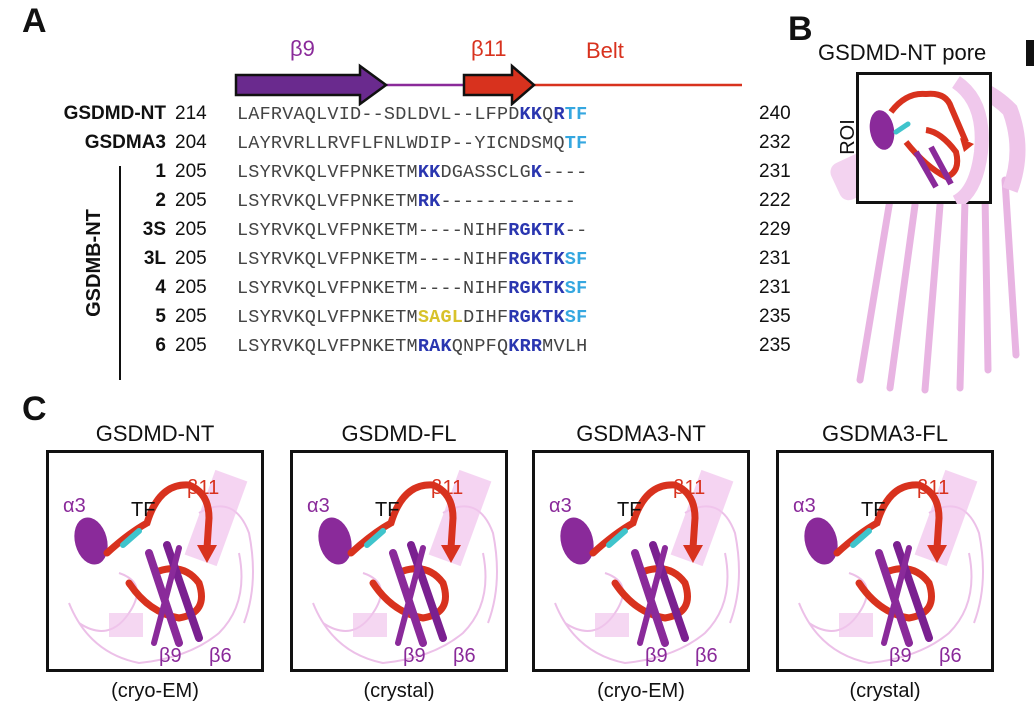 The width and height of the screenshot is (1034, 718). I want to click on gsdmb-group-label: GSDMB-NT, so click(94, 263).